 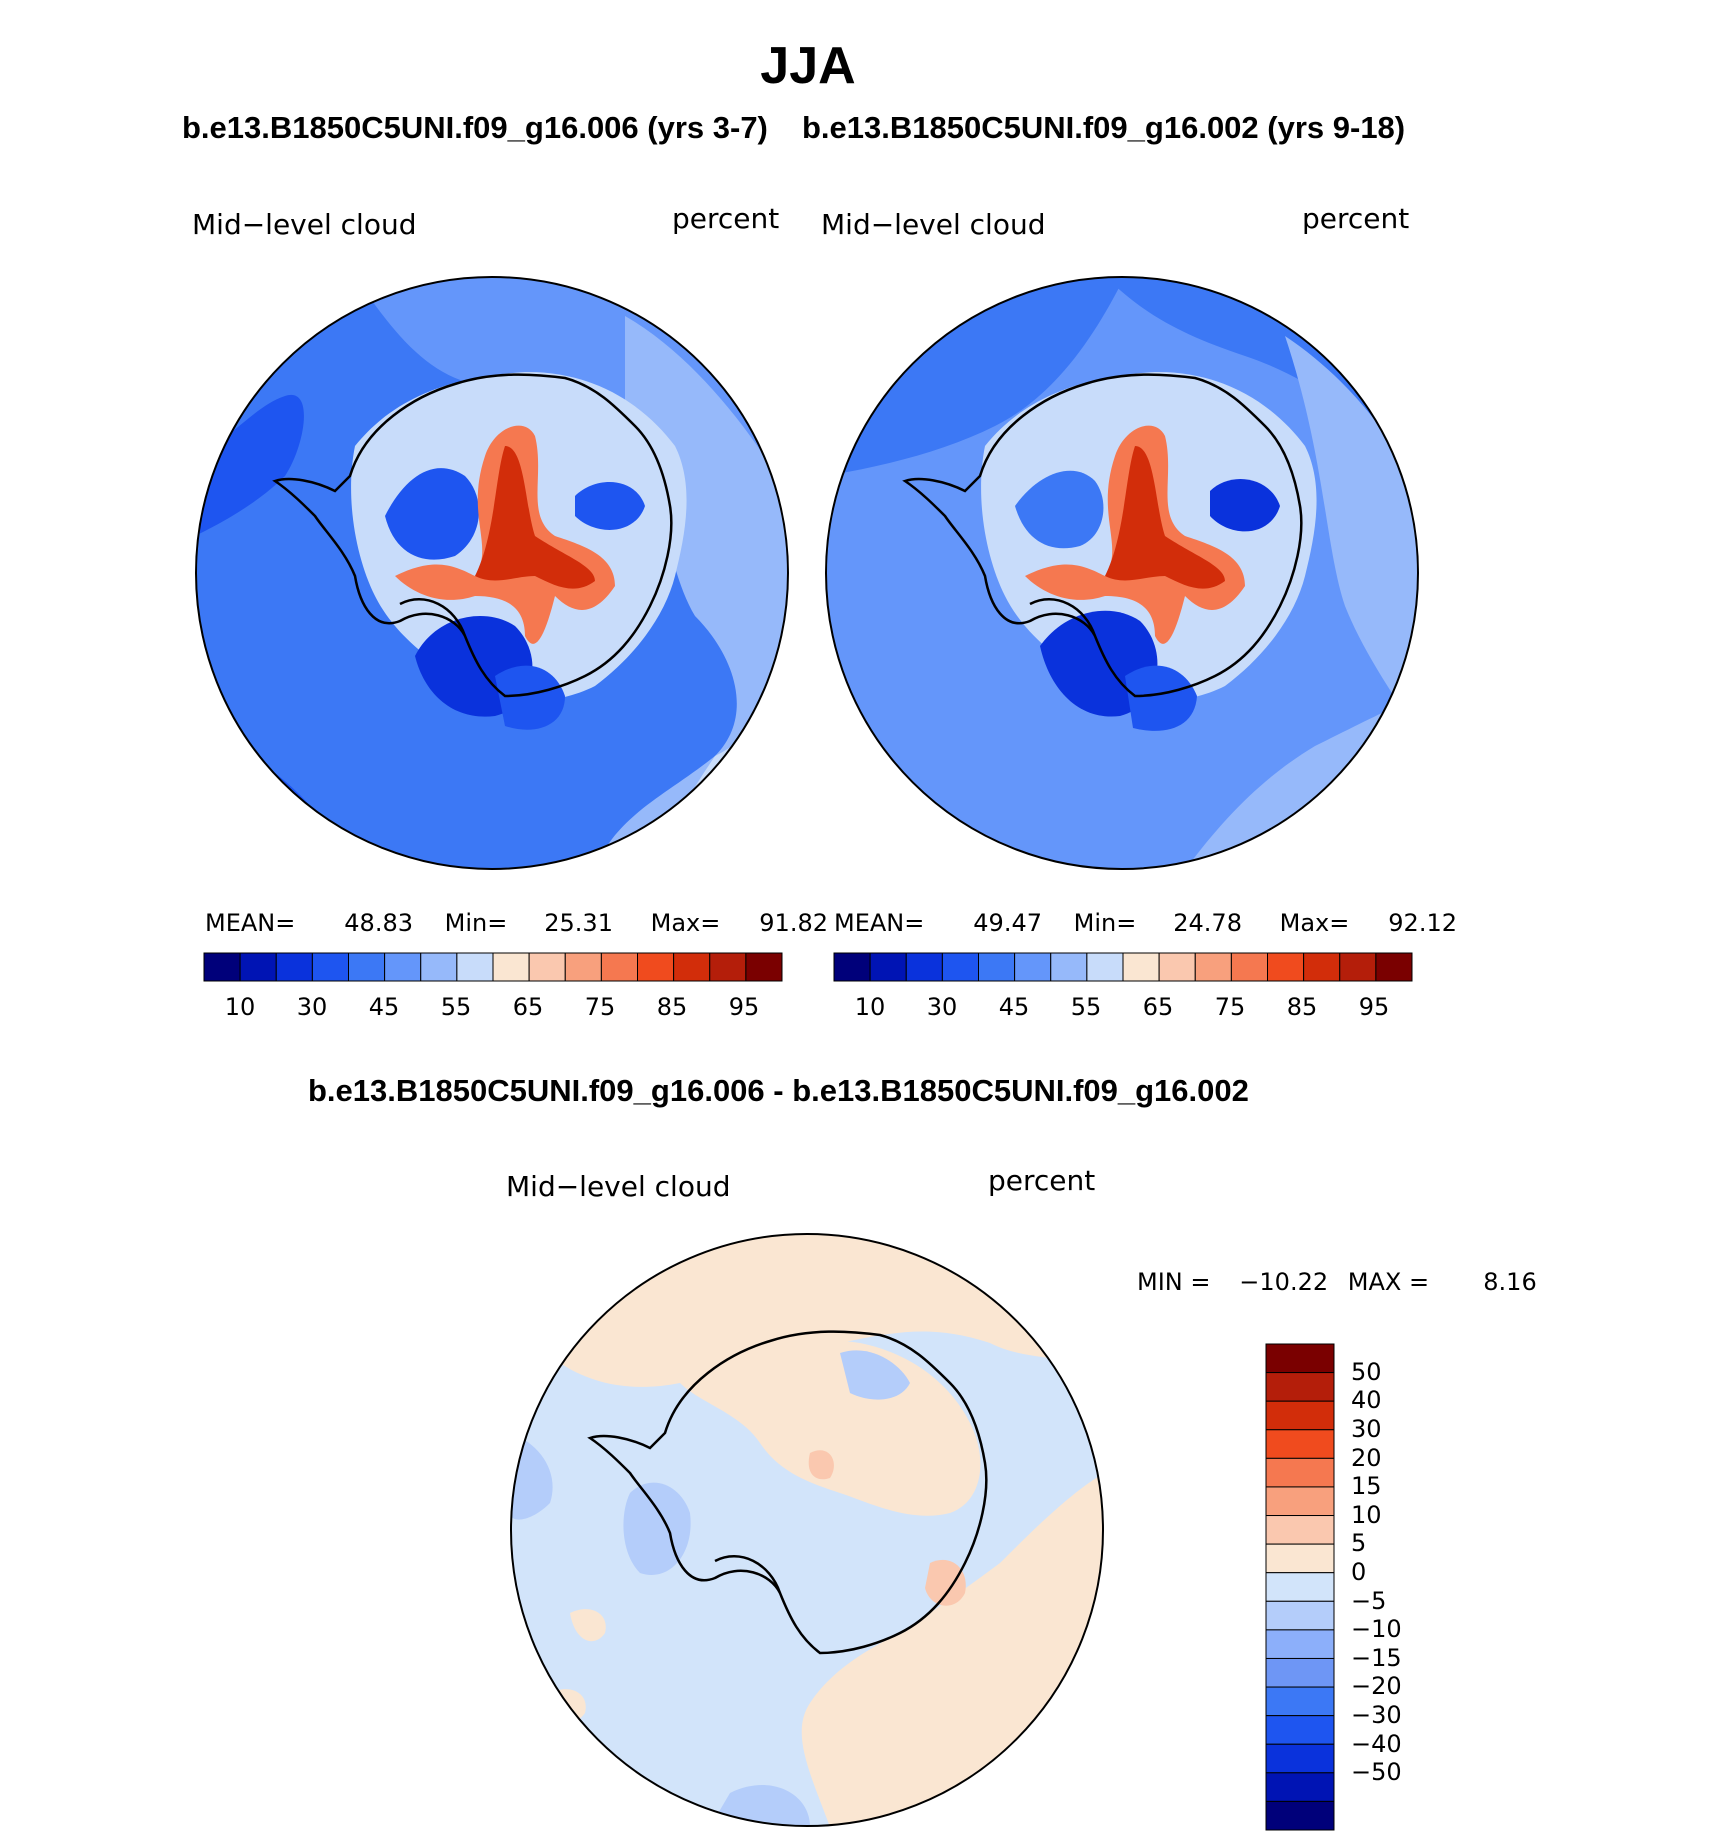 What do you see at coordinates (1376, 1686) in the screenshot?
I see `colorbar-diff-tick: −20` at bounding box center [1376, 1686].